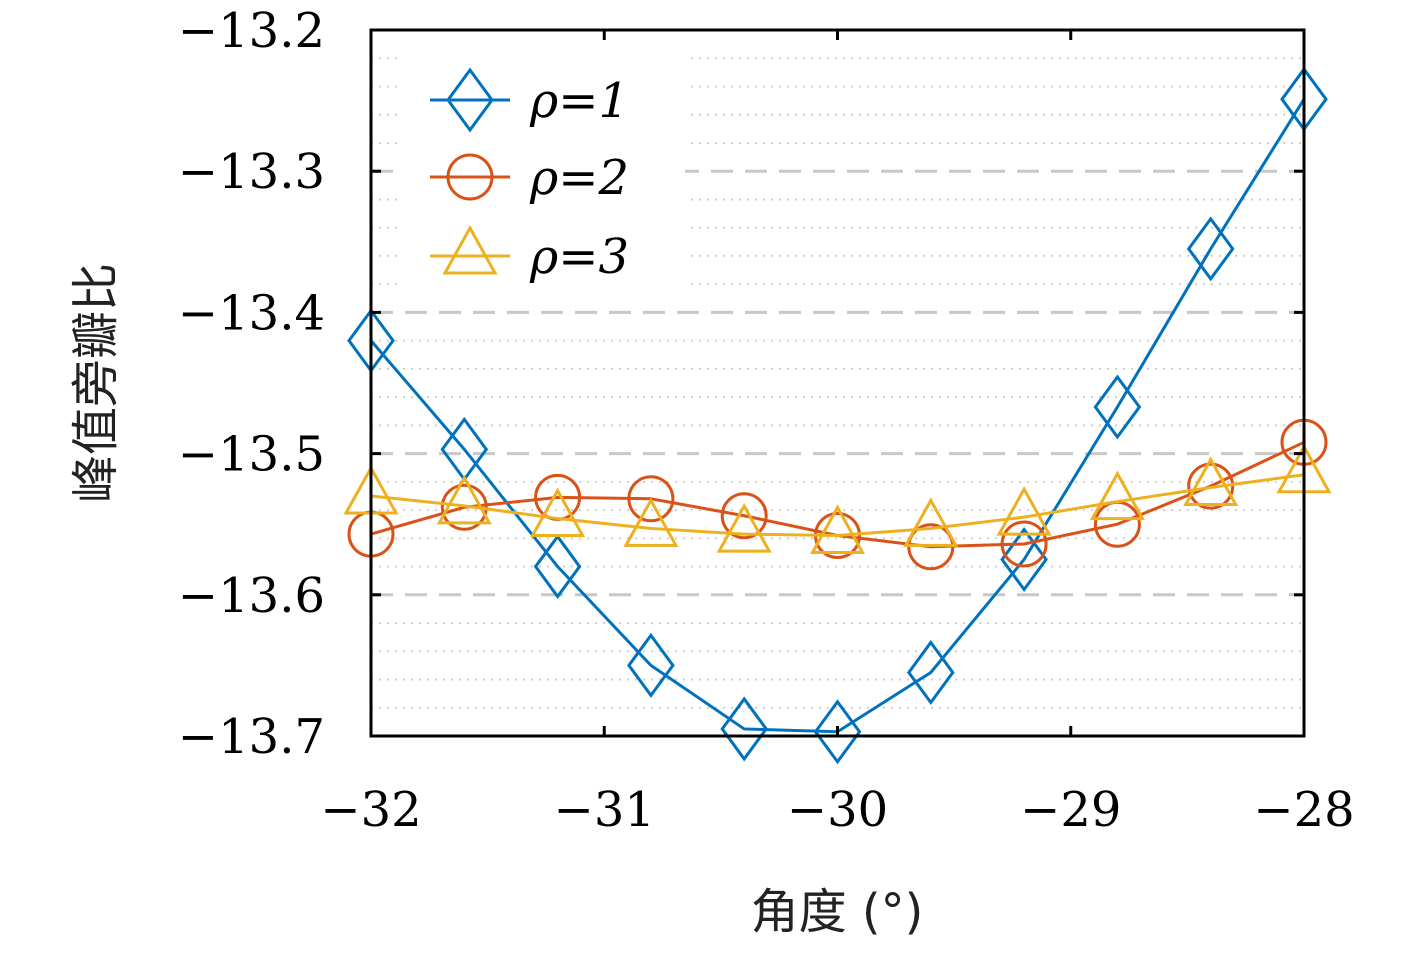 This screenshot has height=956, width=1417. I want to click on y-tick-labels: −13.2 −13.3 −13.4 −13.5 −13.6 −13.7, so click(251, 384).